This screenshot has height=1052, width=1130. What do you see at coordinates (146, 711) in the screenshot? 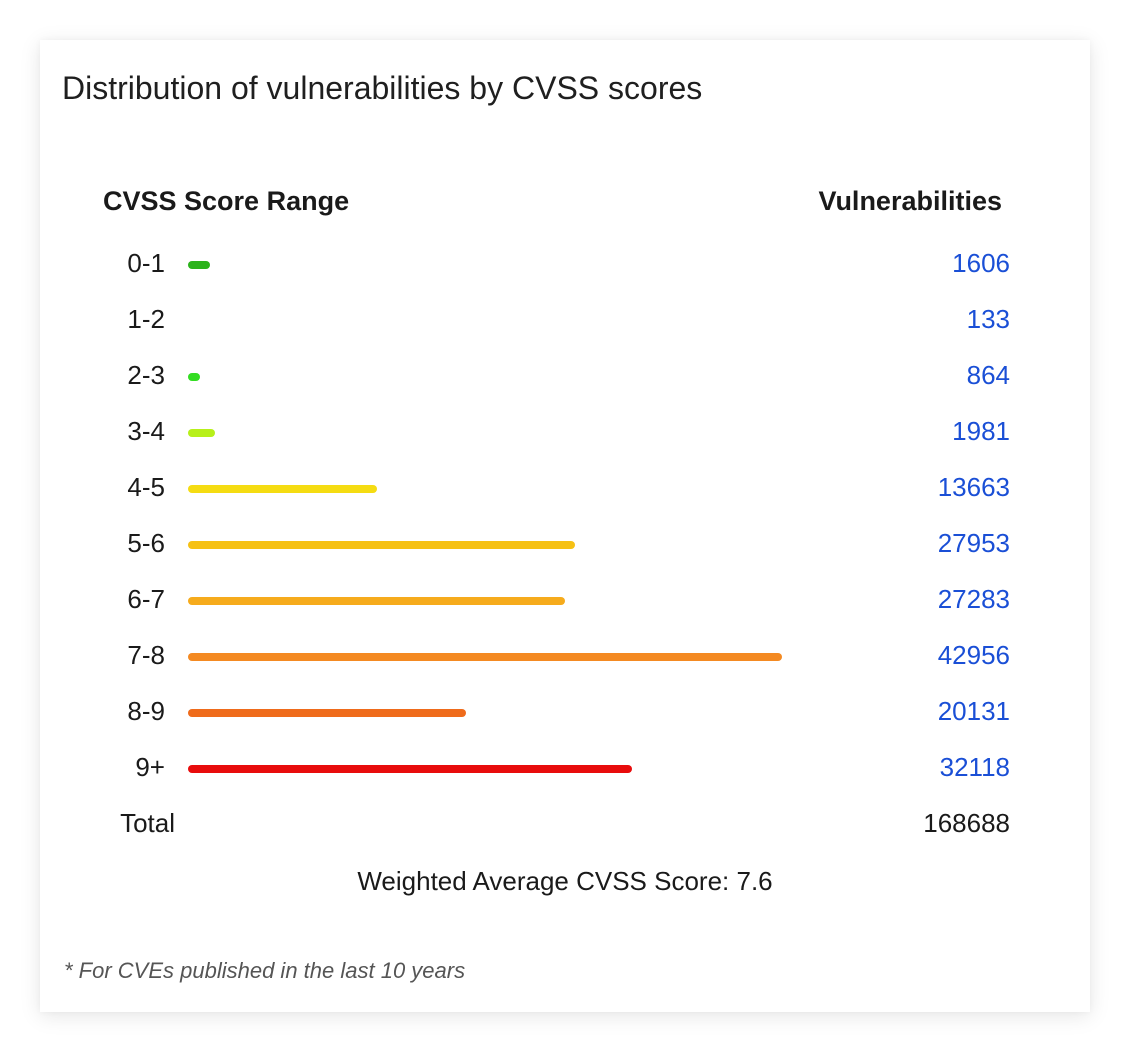
I see `category-label: 8-9` at bounding box center [146, 711].